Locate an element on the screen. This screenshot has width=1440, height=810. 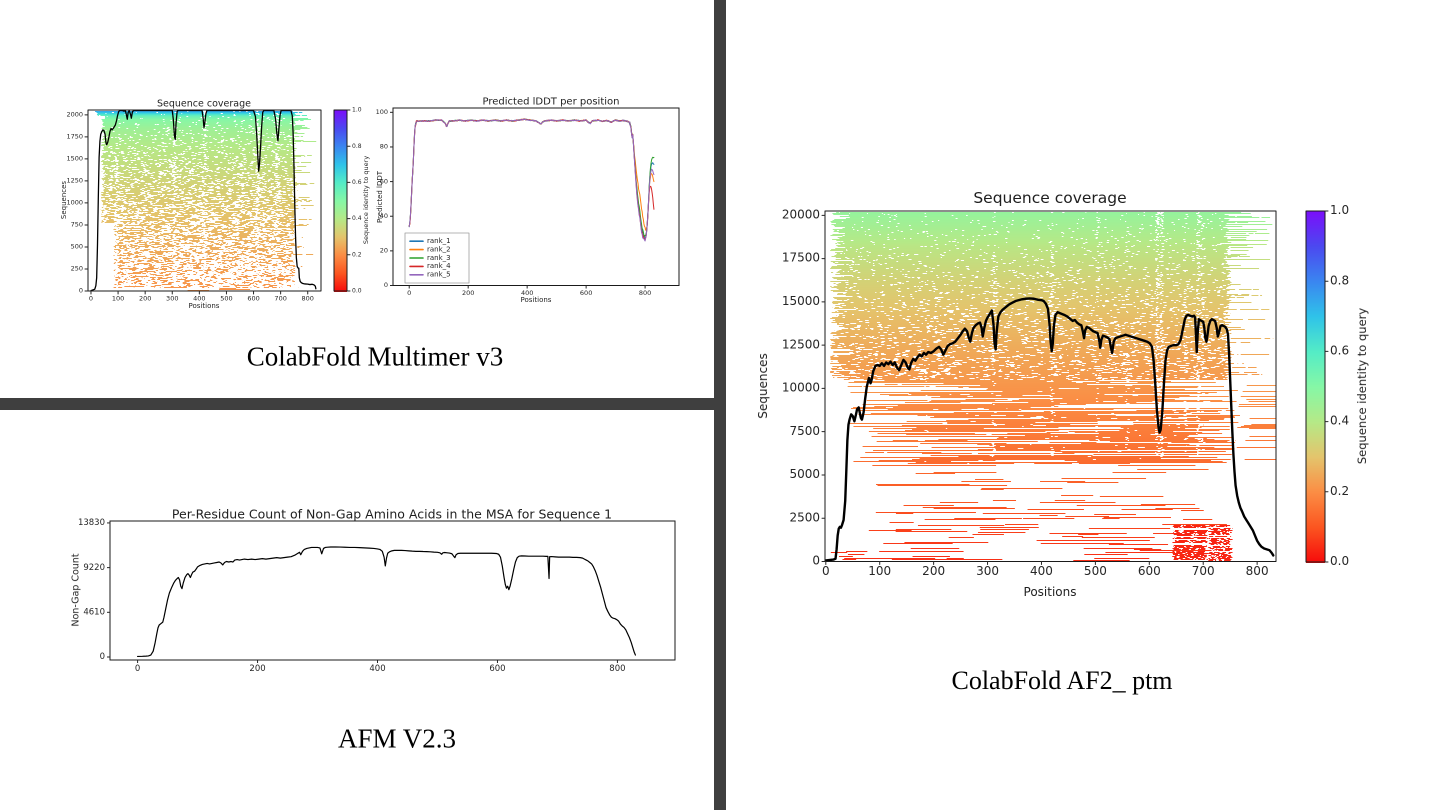
multimer-coverage-xlabel: Positions is located at coordinates (204, 306).